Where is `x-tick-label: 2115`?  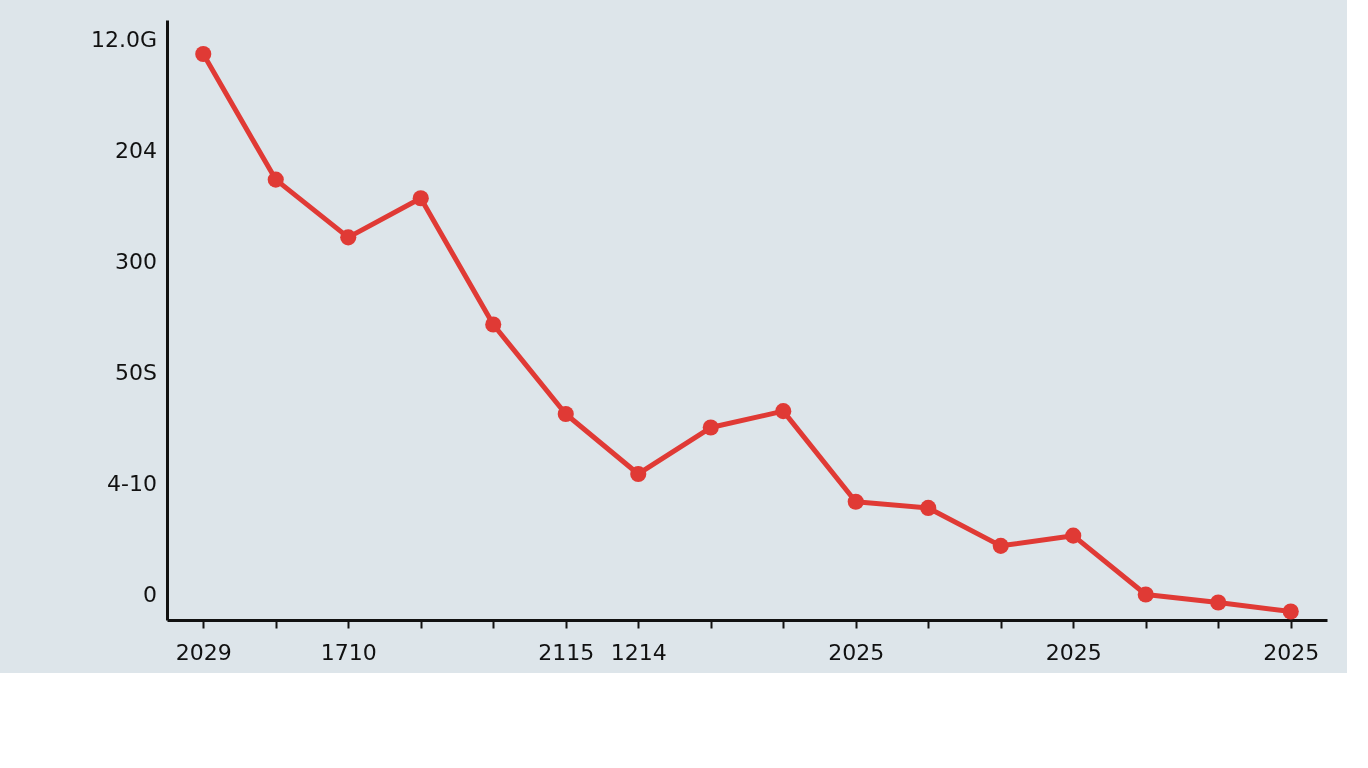 x-tick-label: 2115 is located at coordinates (566, 652).